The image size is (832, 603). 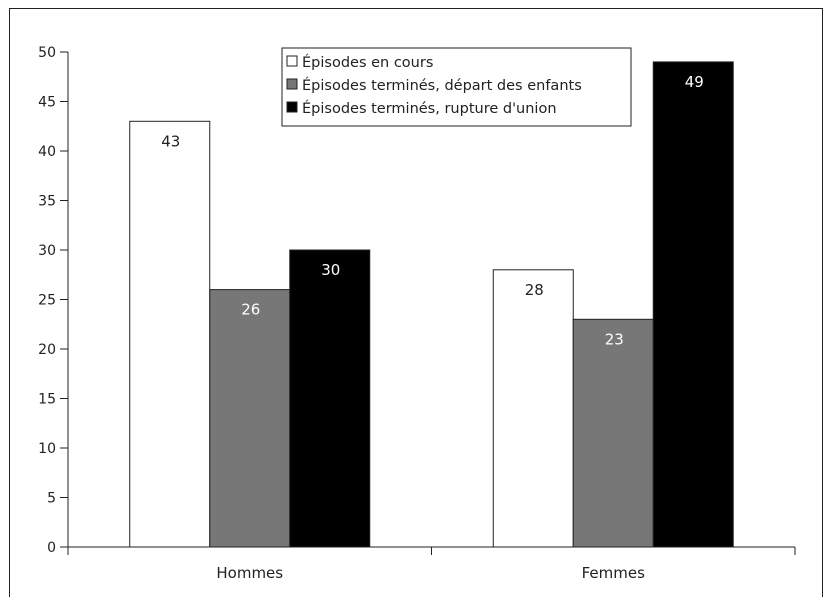 What do you see at coordinates (47, 251) in the screenshot?
I see `y-tick-label: 30` at bounding box center [47, 251].